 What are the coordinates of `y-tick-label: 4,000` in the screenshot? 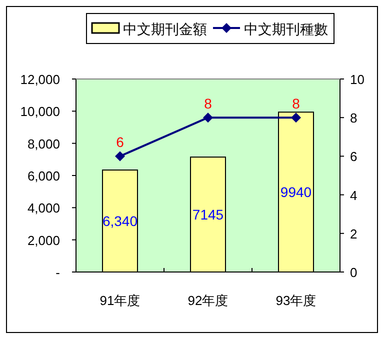 It's located at (43, 208).